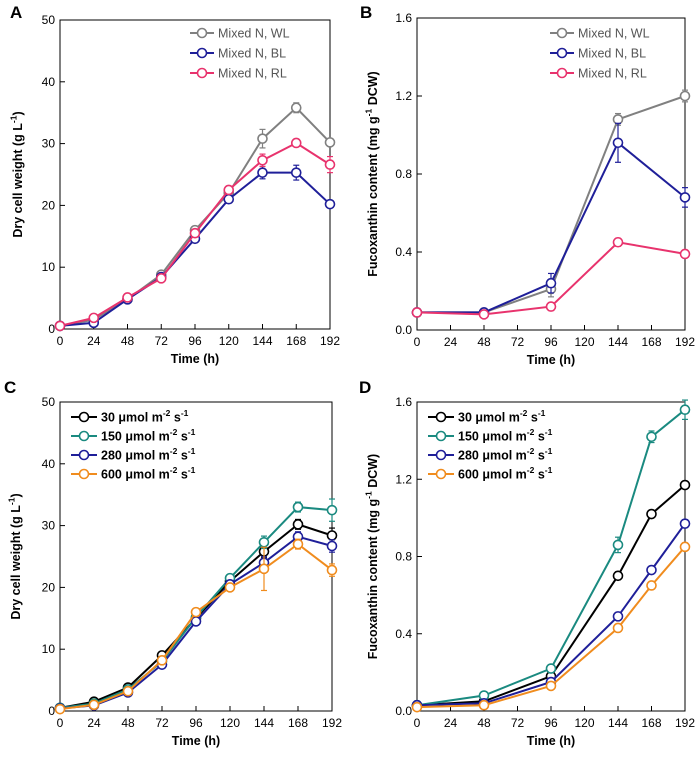 Image resolution: width=699 pixels, height=768 pixels. What do you see at coordinates (505, 454) in the screenshot?
I see `panel-d-legend-label: 280 μmol m-2 s-1` at bounding box center [505, 454].